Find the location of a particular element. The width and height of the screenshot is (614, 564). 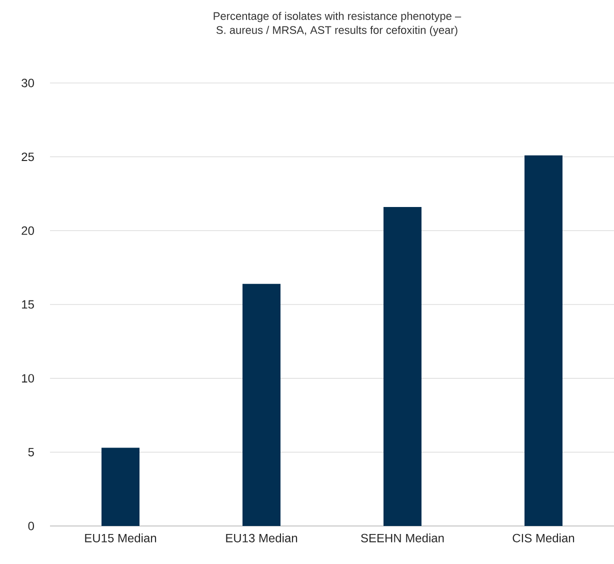

y-tick-label: 0 is located at coordinates (31, 526).